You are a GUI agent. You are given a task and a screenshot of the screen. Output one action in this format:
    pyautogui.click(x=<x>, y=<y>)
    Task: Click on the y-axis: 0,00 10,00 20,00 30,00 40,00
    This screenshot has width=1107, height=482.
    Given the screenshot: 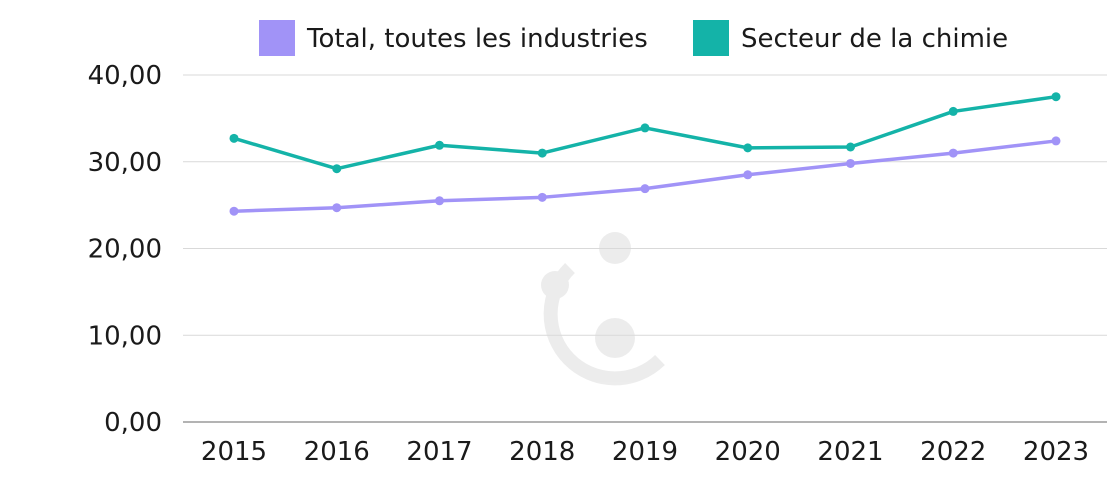 What is the action you would take?
    pyautogui.click(x=125, y=249)
    